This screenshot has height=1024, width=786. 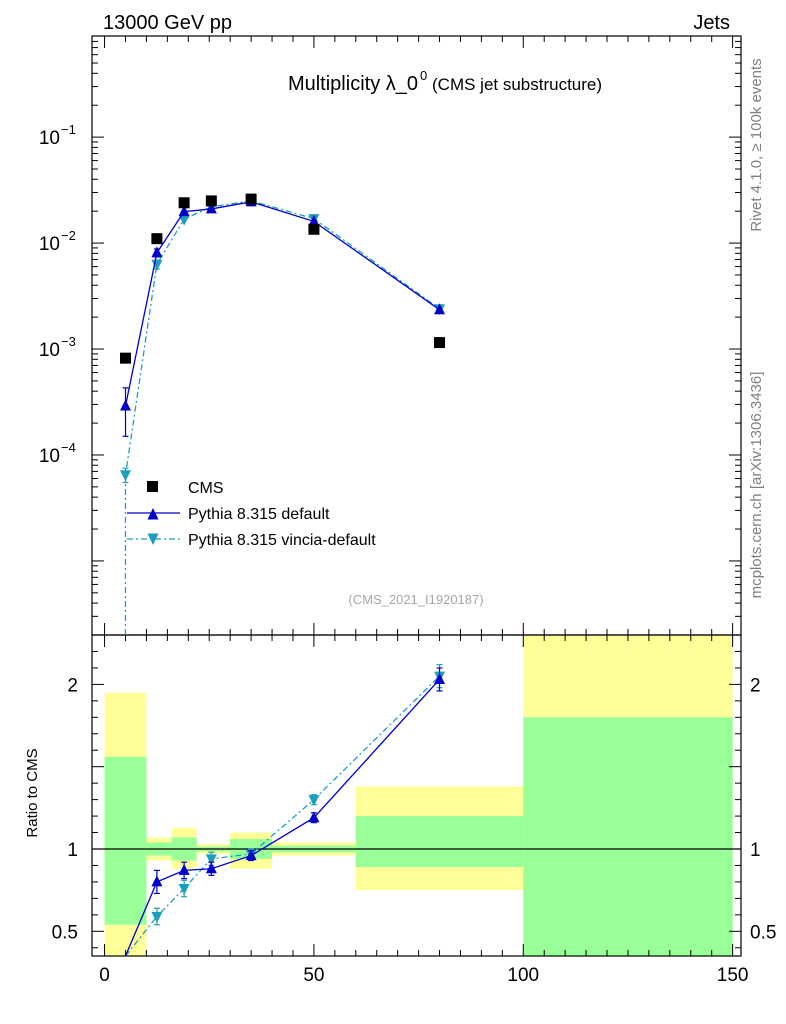 What do you see at coordinates (523, 975) in the screenshot?
I see `x-tick-label-2: 100` at bounding box center [523, 975].